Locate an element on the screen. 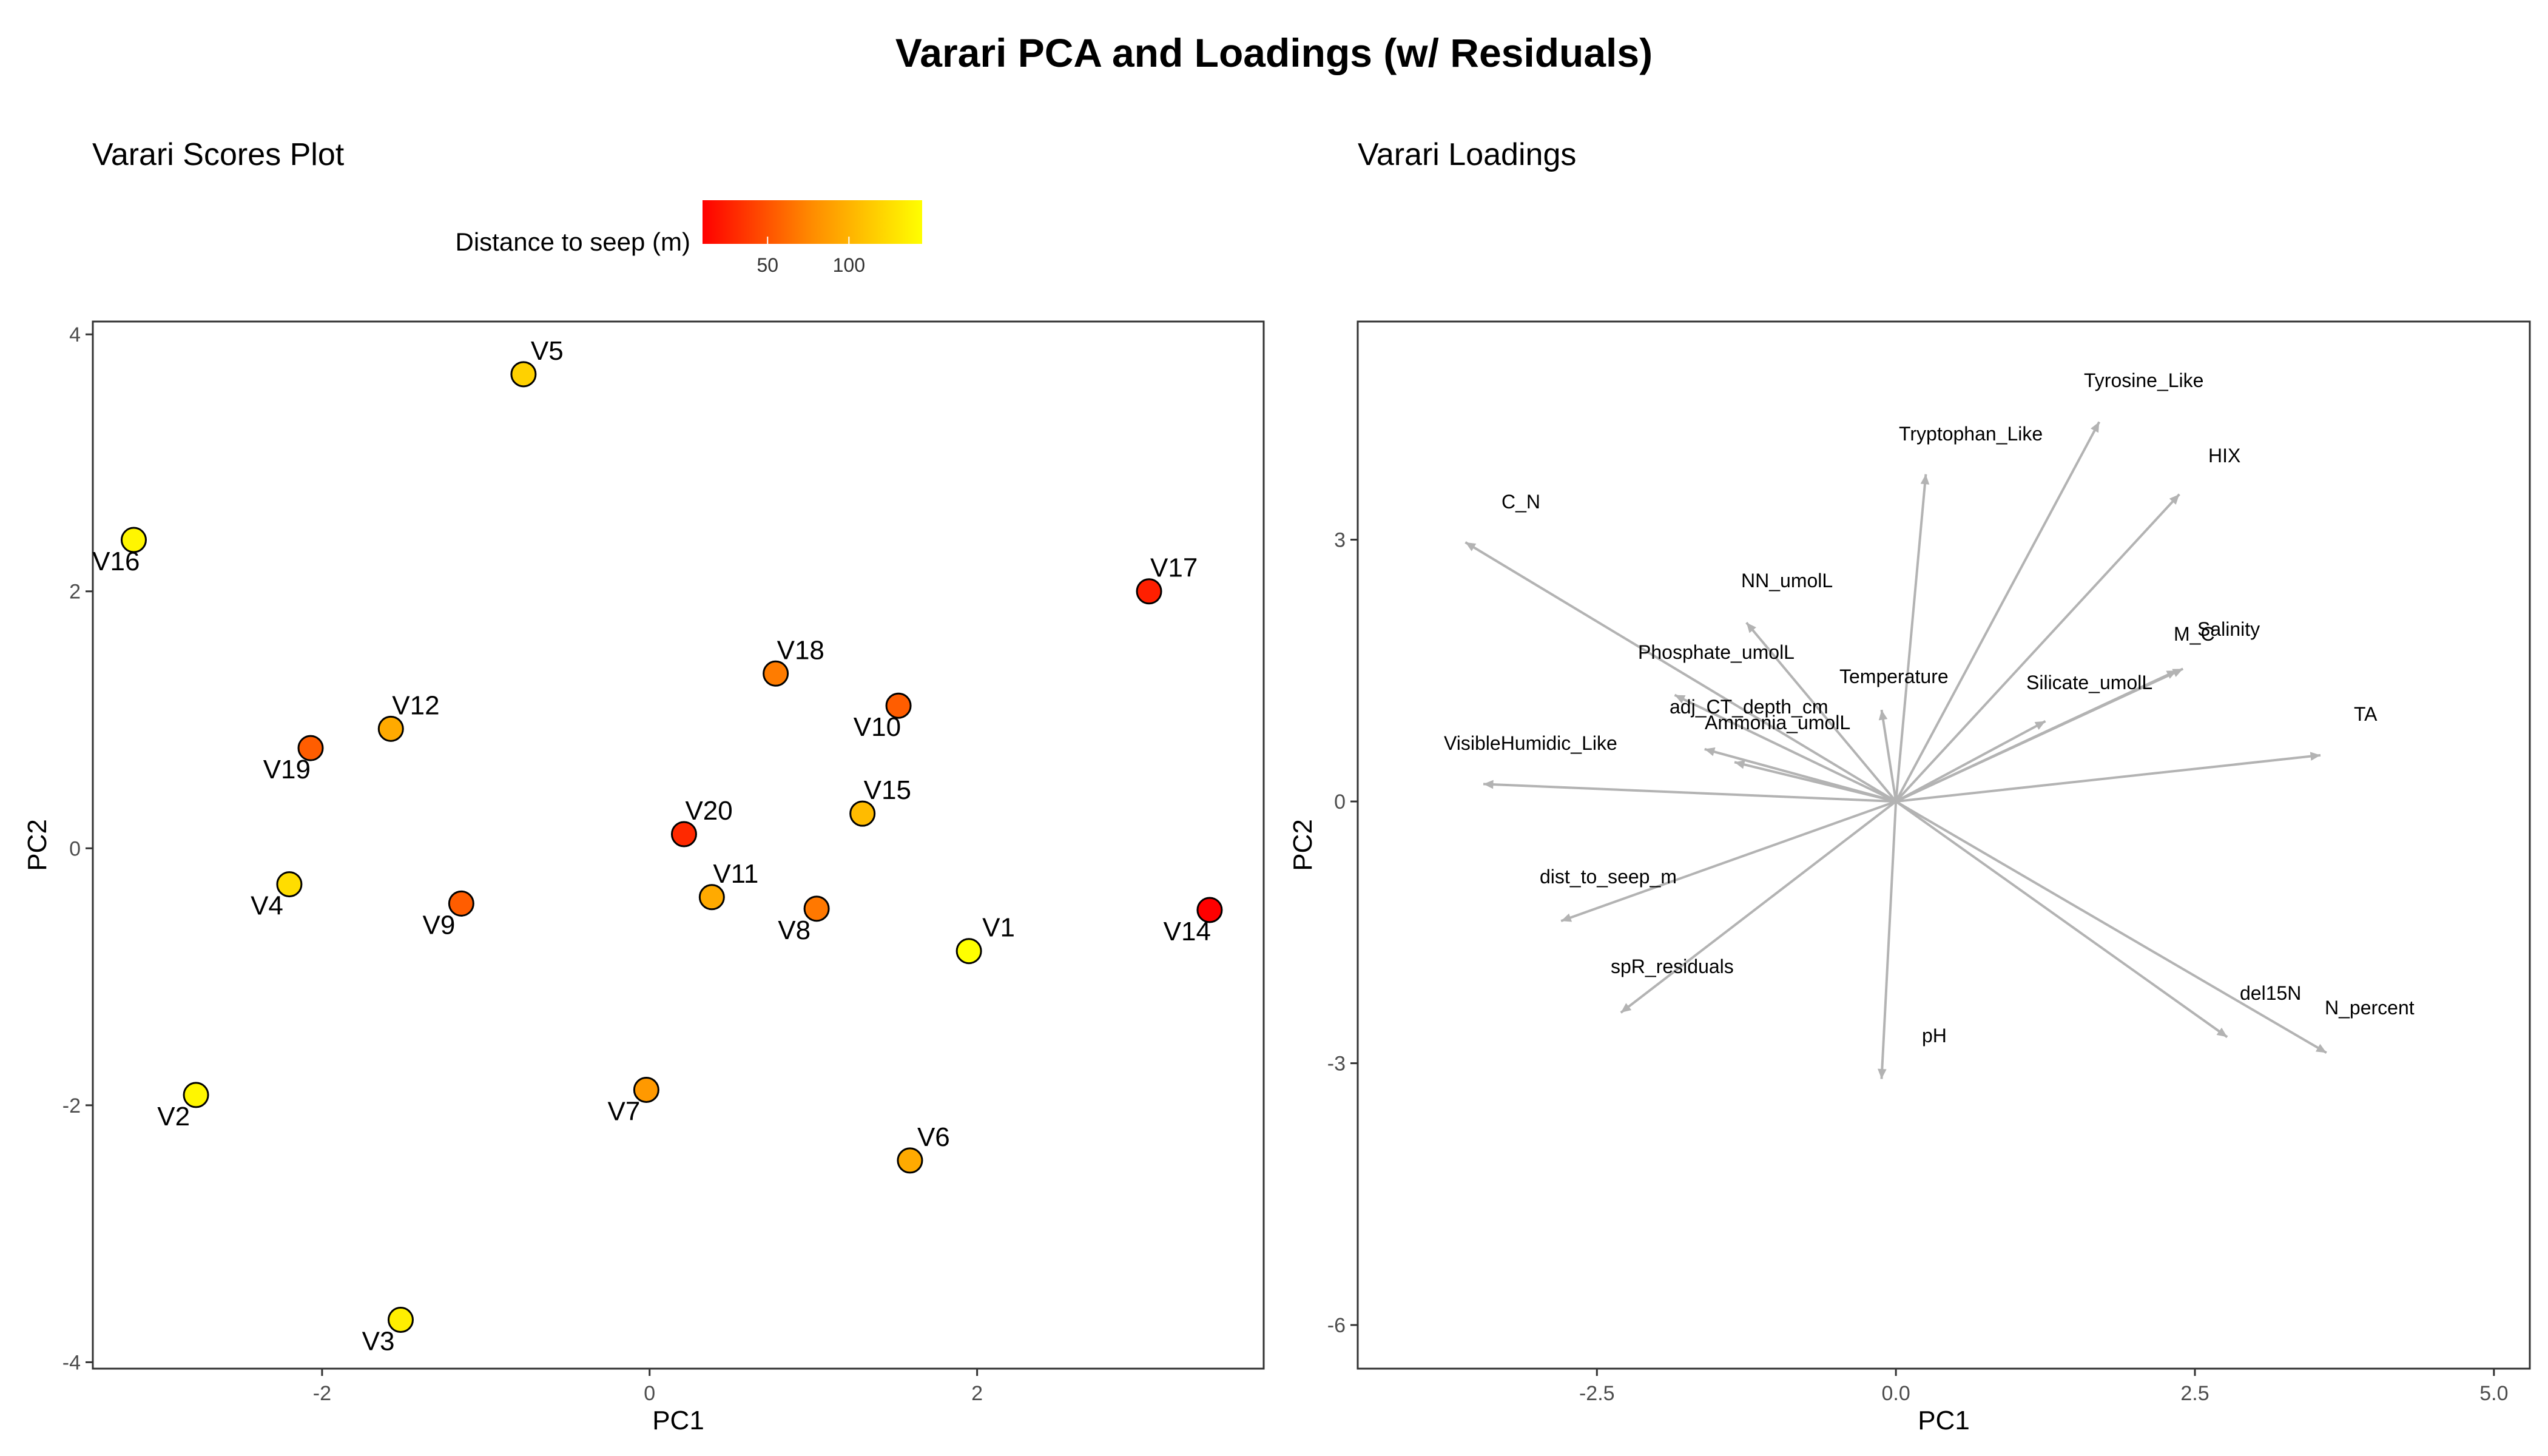  loading-temperature-label: Temperature is located at coordinates (1894, 676).